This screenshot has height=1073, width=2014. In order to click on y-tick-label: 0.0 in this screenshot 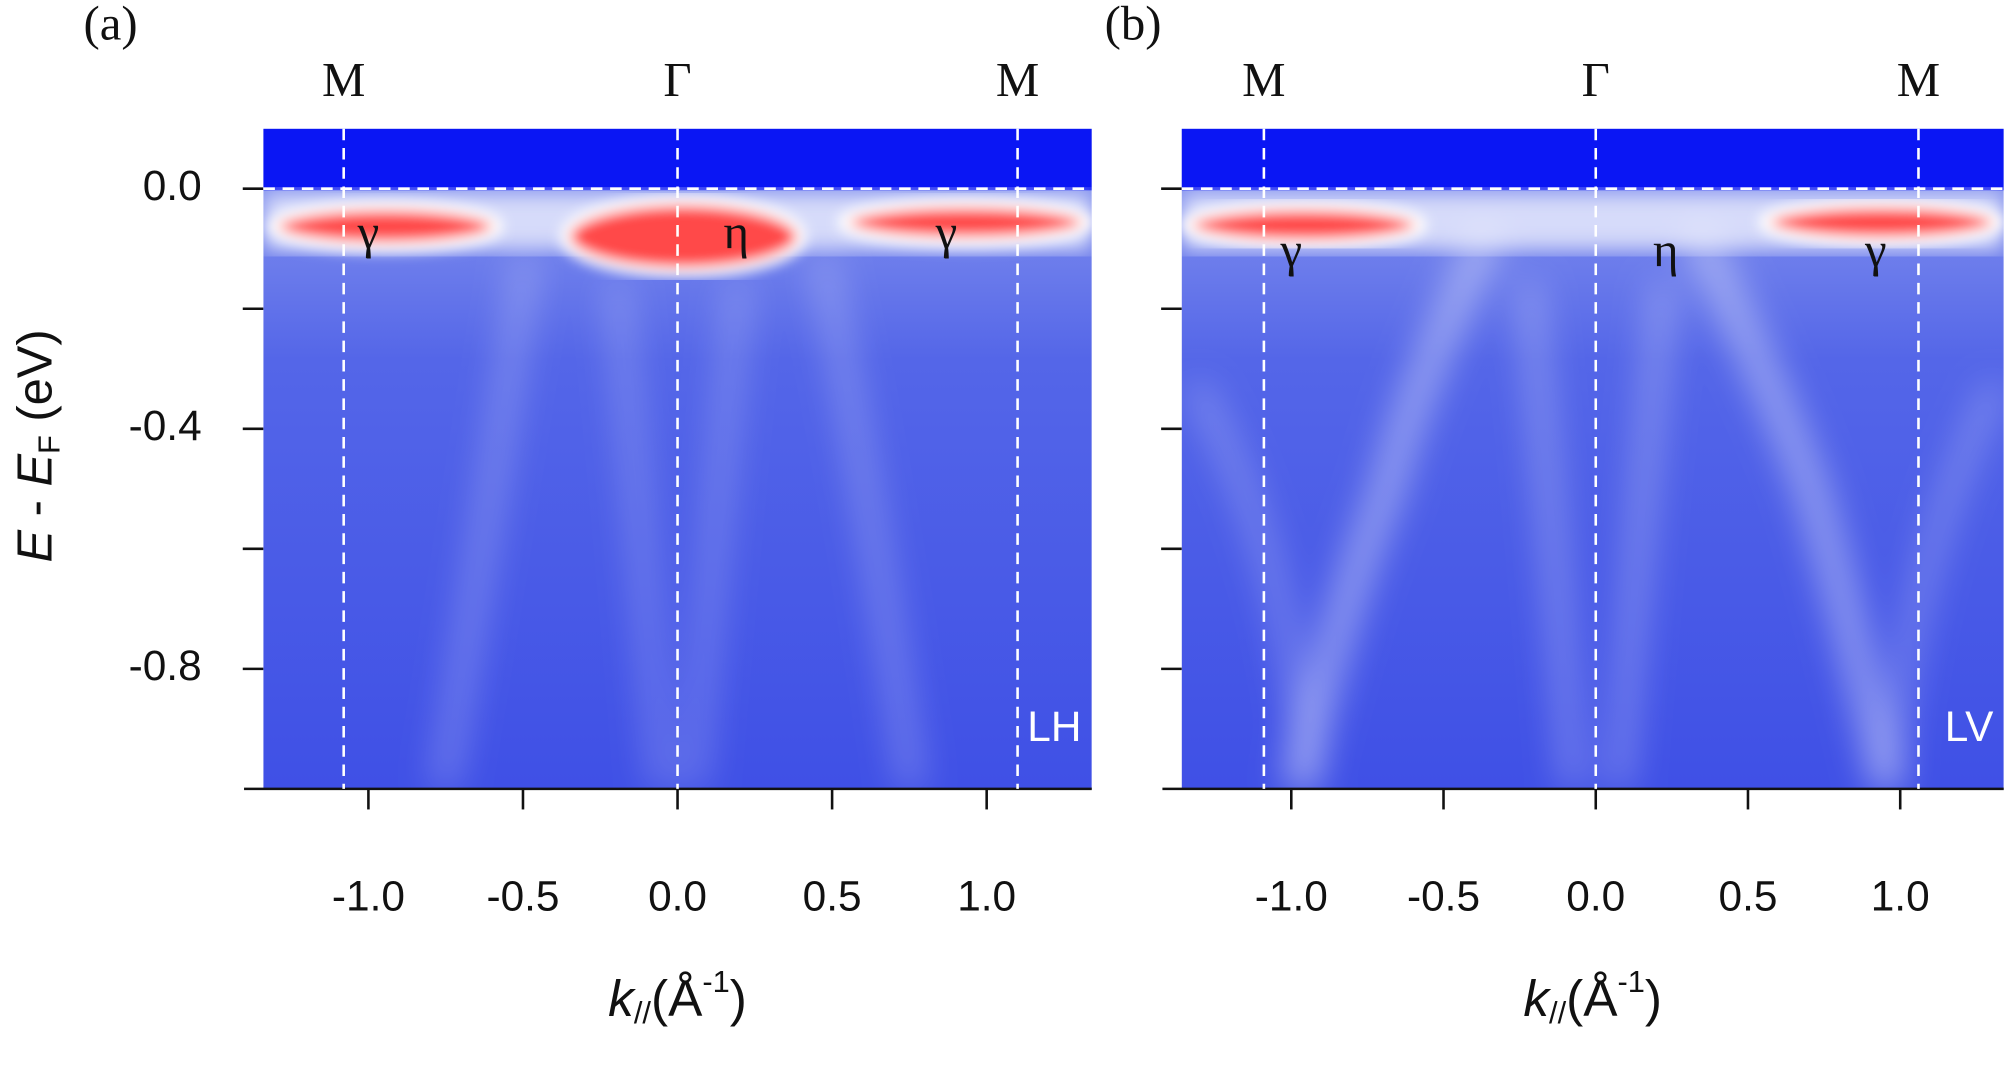, I will do `click(172, 185)`.